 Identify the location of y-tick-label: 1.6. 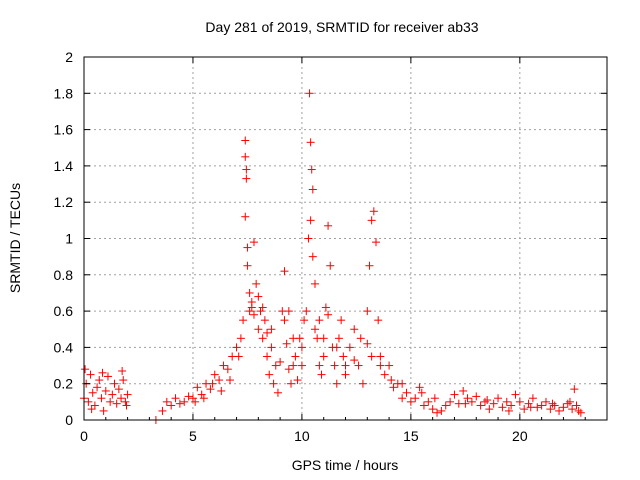
(64, 130).